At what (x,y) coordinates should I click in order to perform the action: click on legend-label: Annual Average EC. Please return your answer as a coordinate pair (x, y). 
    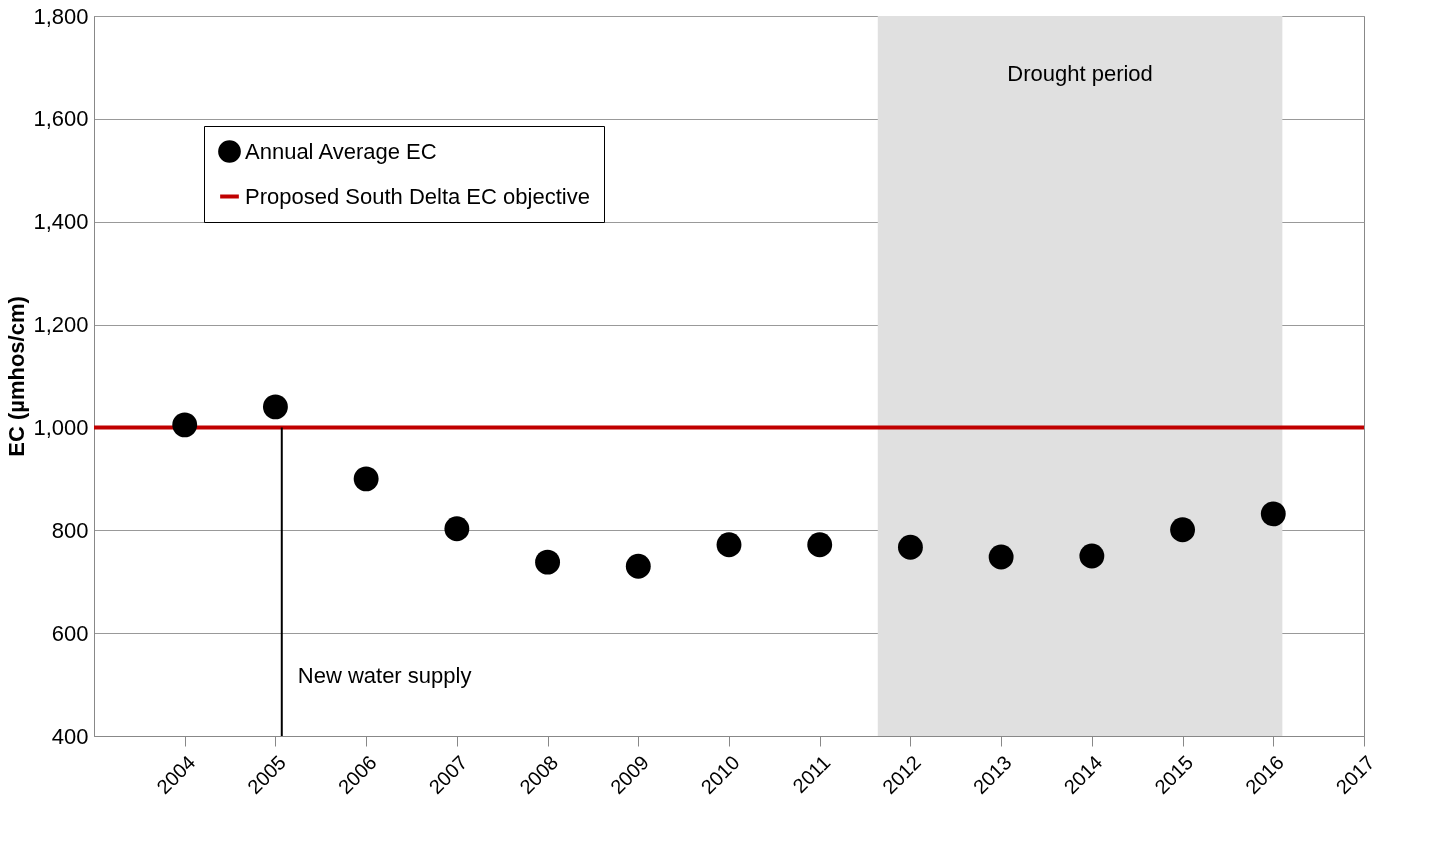
    Looking at the image, I should click on (341, 151).